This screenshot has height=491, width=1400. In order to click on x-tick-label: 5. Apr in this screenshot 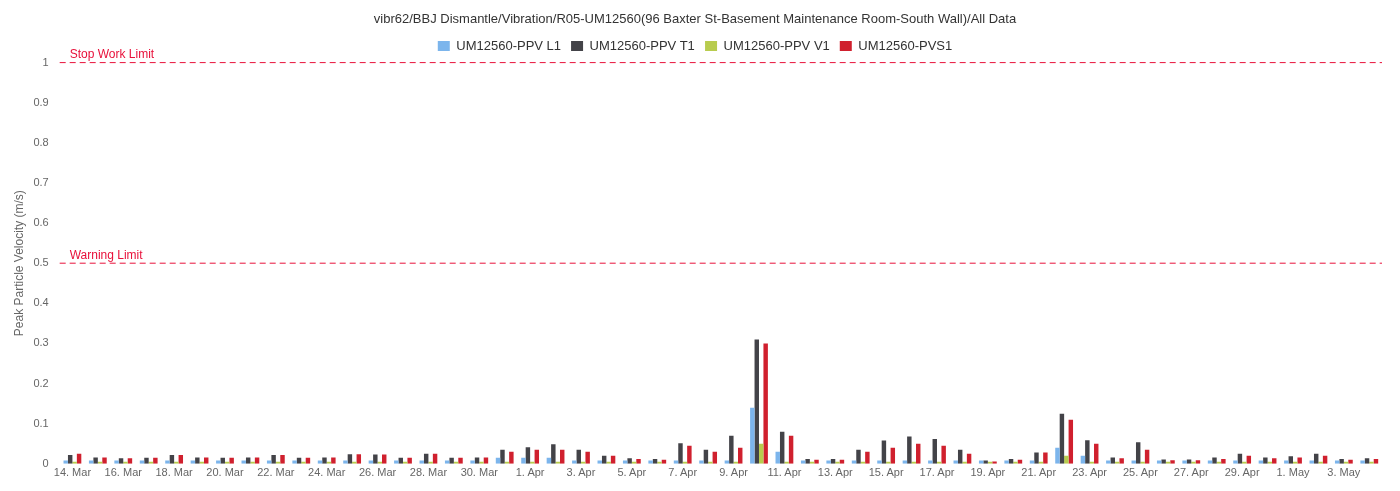, I will do `click(632, 472)`.